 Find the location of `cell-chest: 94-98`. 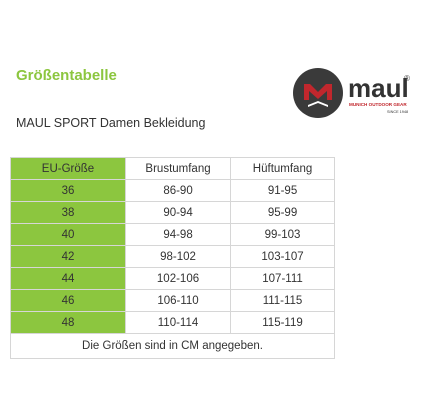

cell-chest: 94-98 is located at coordinates (178, 234).